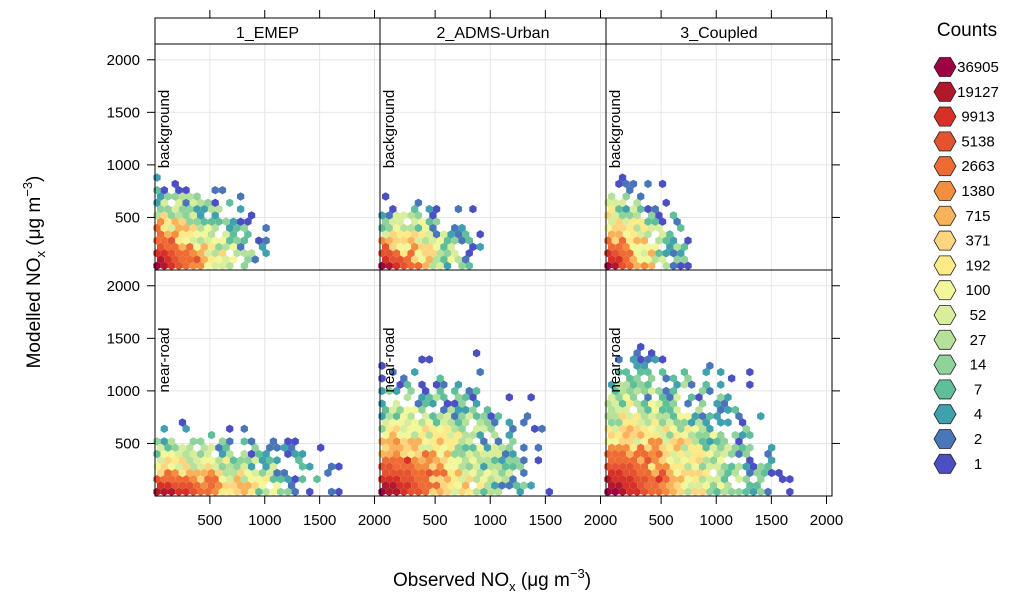 This screenshot has height=600, width=1010. Describe the element at coordinates (267, 31) in the screenshot. I see `column-strip` at that location.